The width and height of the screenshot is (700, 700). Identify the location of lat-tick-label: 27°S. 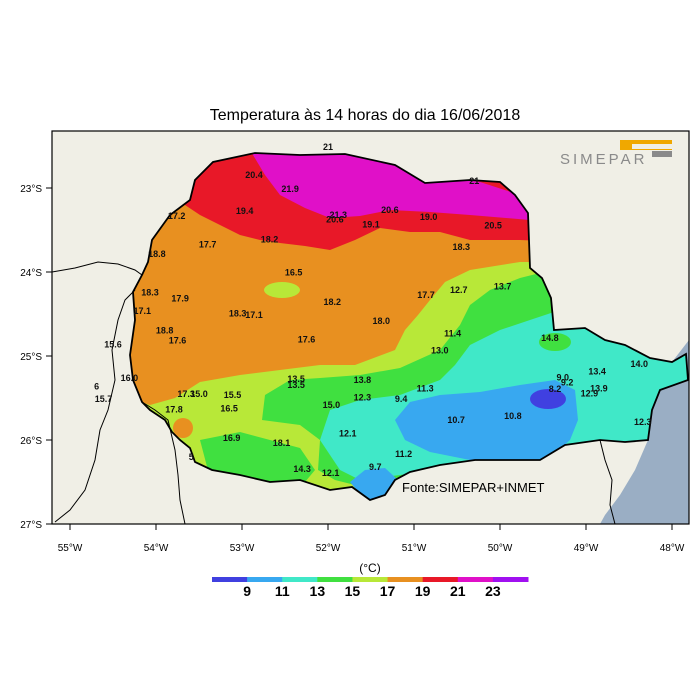
(31, 525).